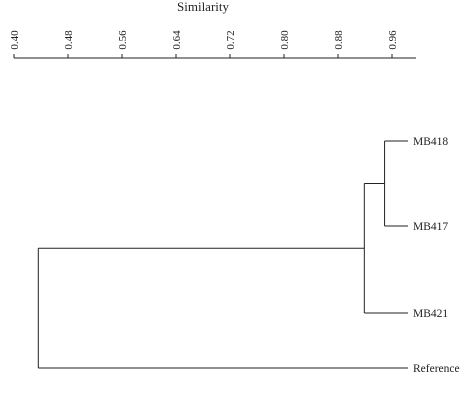 Image resolution: width=474 pixels, height=401 pixels. What do you see at coordinates (177, 40) in the screenshot?
I see `tick-label: 0.64` at bounding box center [177, 40].